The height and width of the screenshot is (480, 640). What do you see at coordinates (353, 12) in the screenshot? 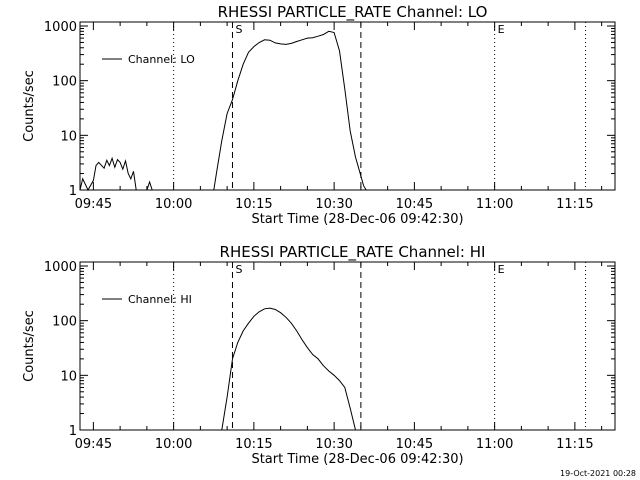
I see `chart-title: RHESSI PARTICLE_RATE Channel: LO` at bounding box center [353, 12].